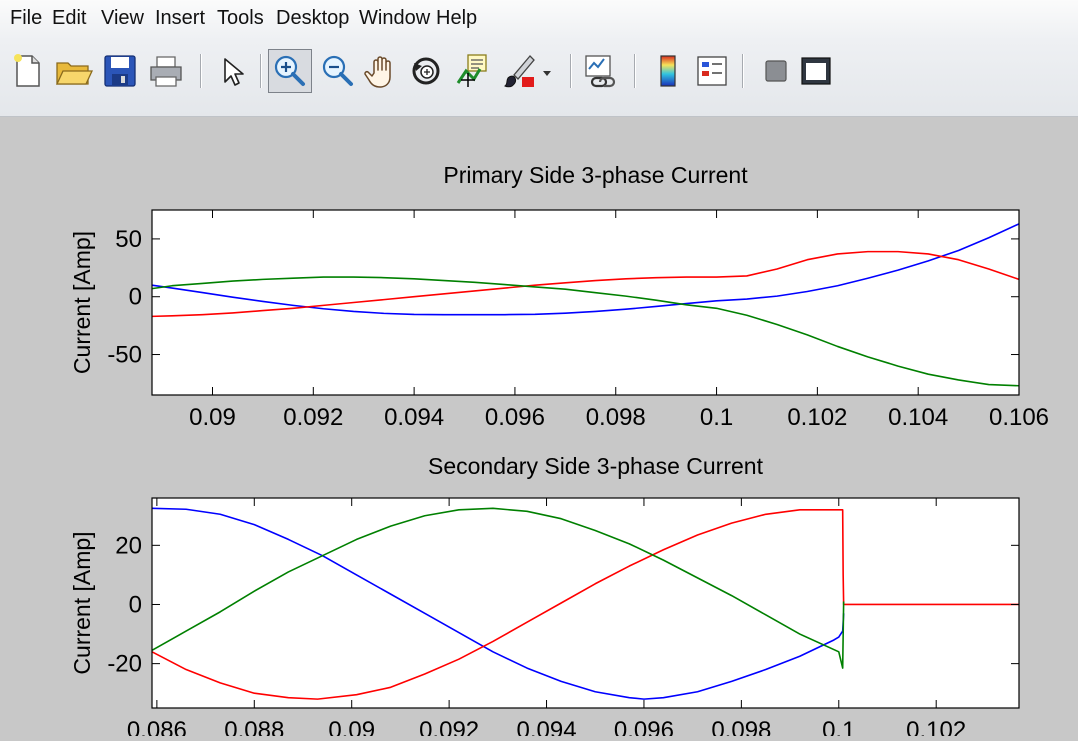 The height and width of the screenshot is (741, 1078). Describe the element at coordinates (28, 71) in the screenshot. I see `new-figure-icon` at that location.